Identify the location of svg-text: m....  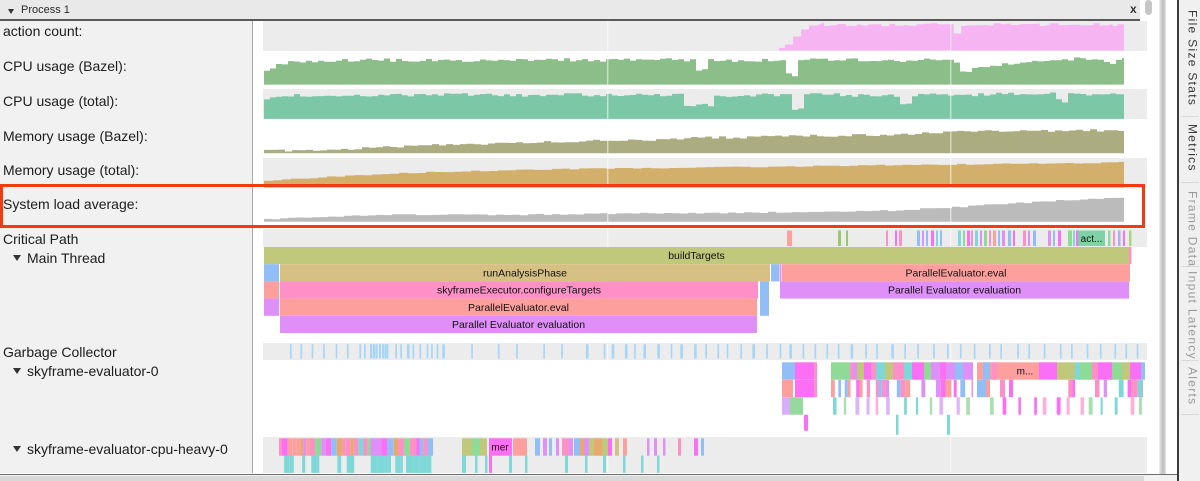
(1025, 372).